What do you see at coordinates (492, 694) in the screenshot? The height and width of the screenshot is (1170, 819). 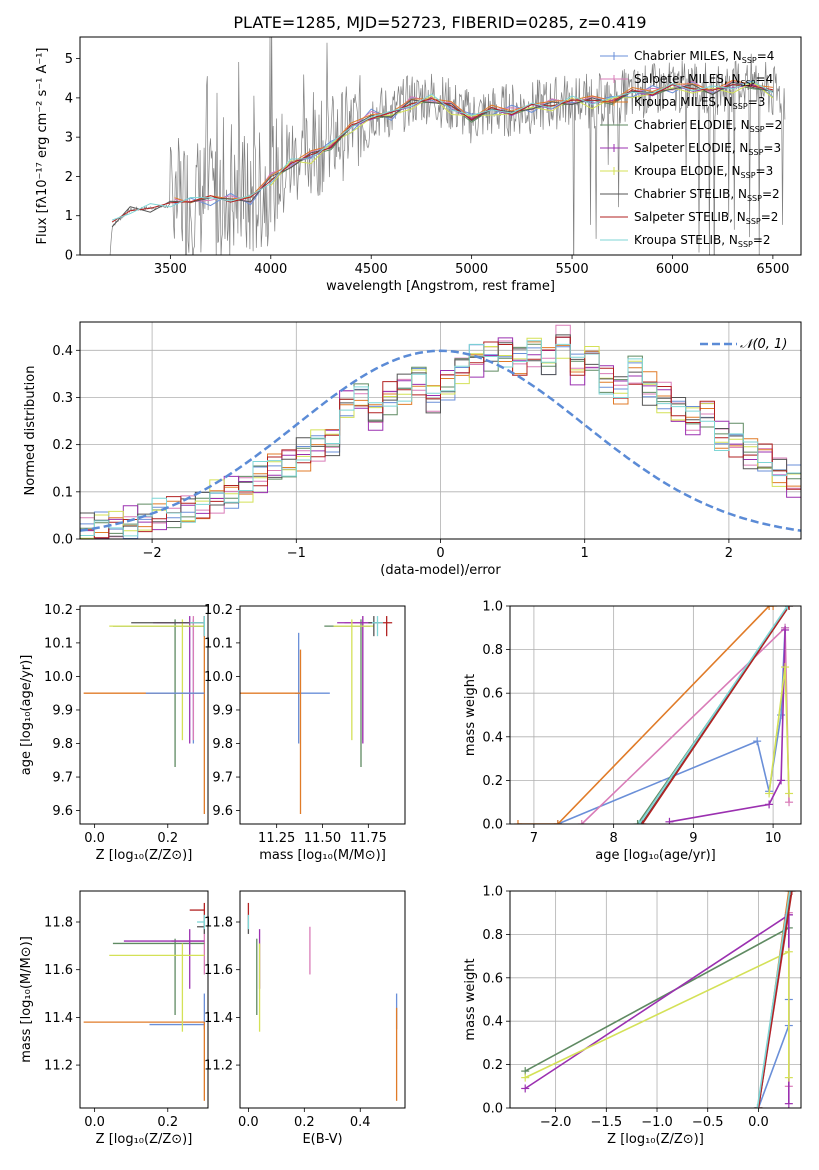 I see `y-tick-label: 0.6` at bounding box center [492, 694].